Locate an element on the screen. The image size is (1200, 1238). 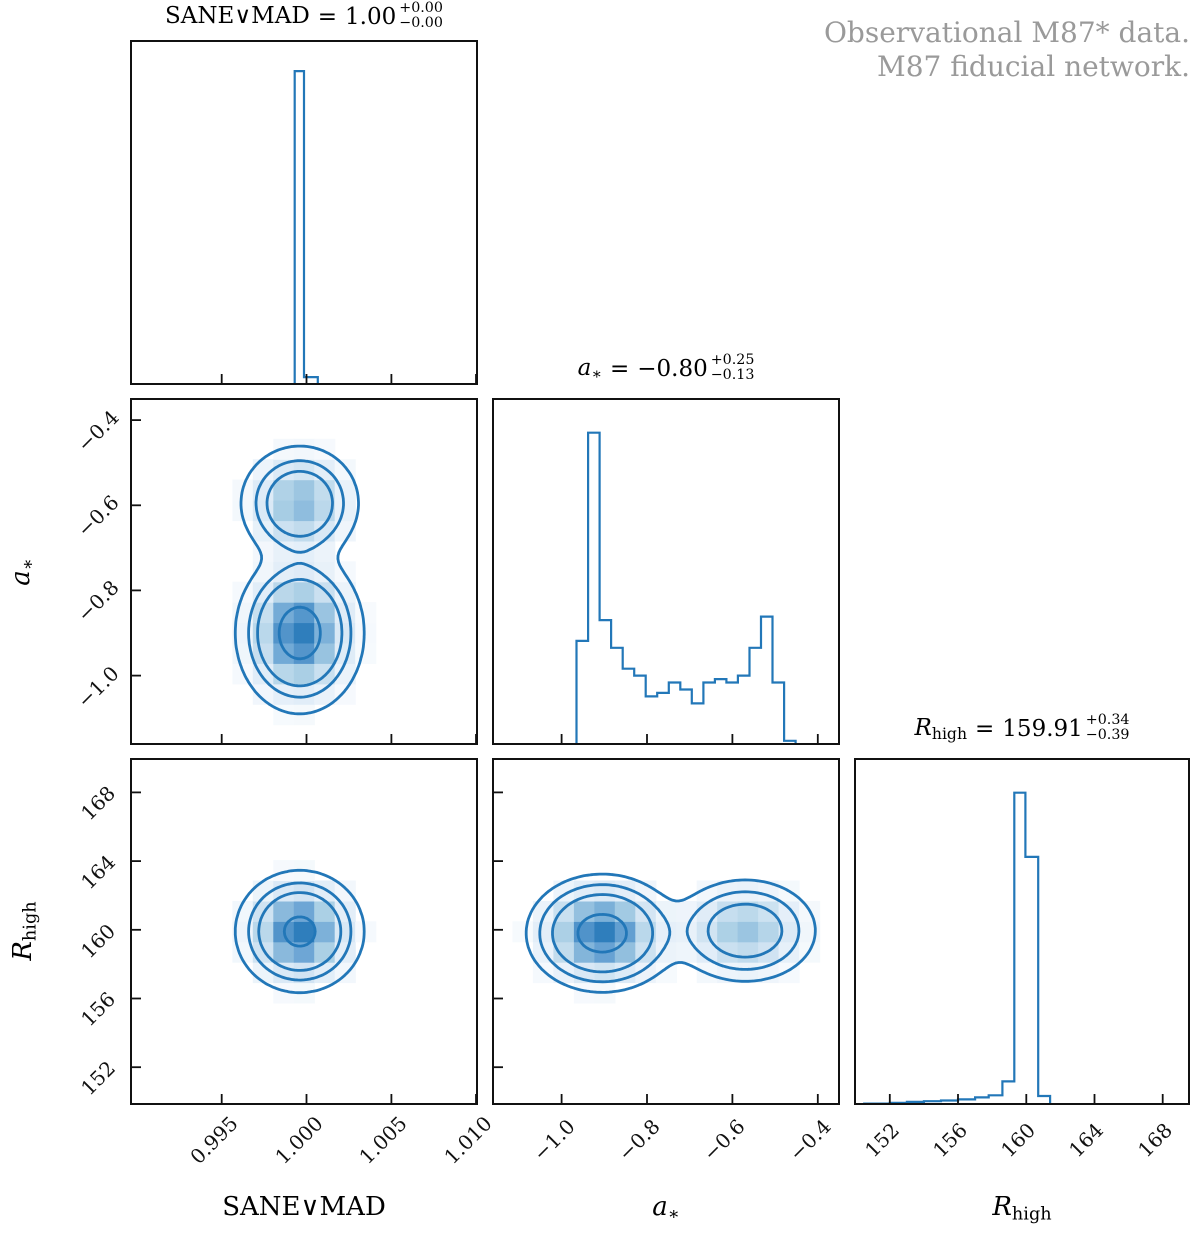
annotation-line-1: Observational M87* data. is located at coordinates (1006, 32).